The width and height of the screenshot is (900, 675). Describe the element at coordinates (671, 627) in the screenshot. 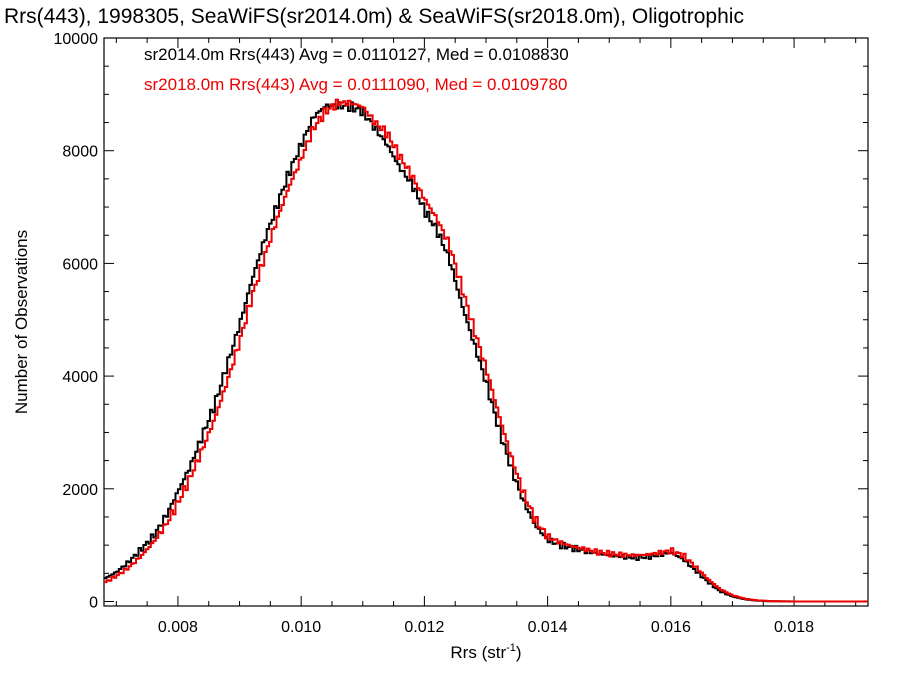

I see `x-tick-label: 0.016` at that location.